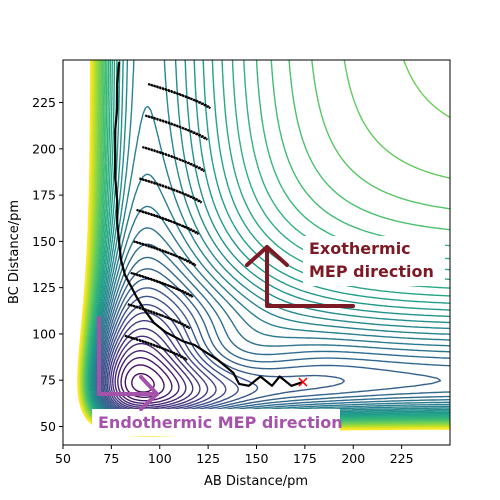 This screenshot has width=500, height=500. I want to click on exothermic-arrow-icon, so click(300, 276).